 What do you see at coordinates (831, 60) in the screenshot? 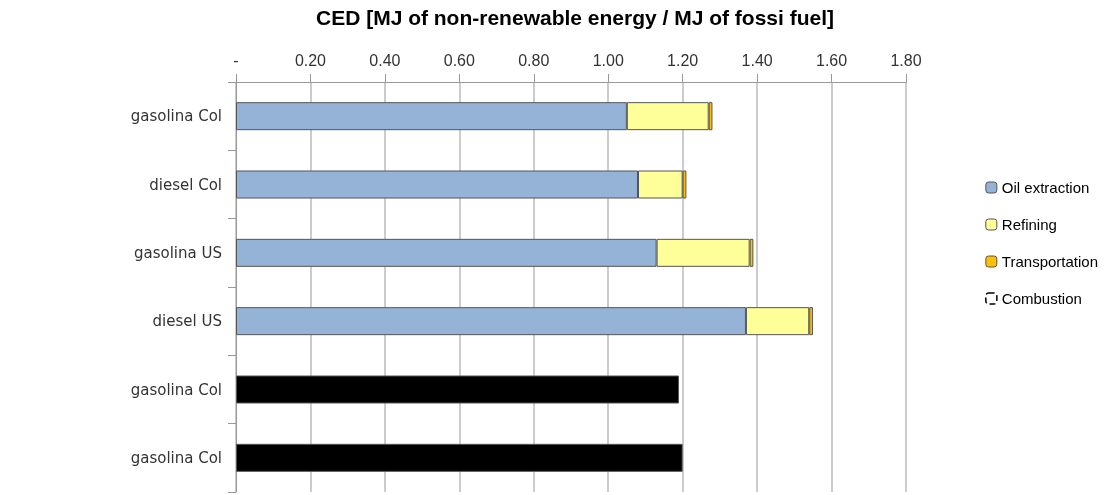
I see `x-tick-label: 1.60` at bounding box center [831, 60].